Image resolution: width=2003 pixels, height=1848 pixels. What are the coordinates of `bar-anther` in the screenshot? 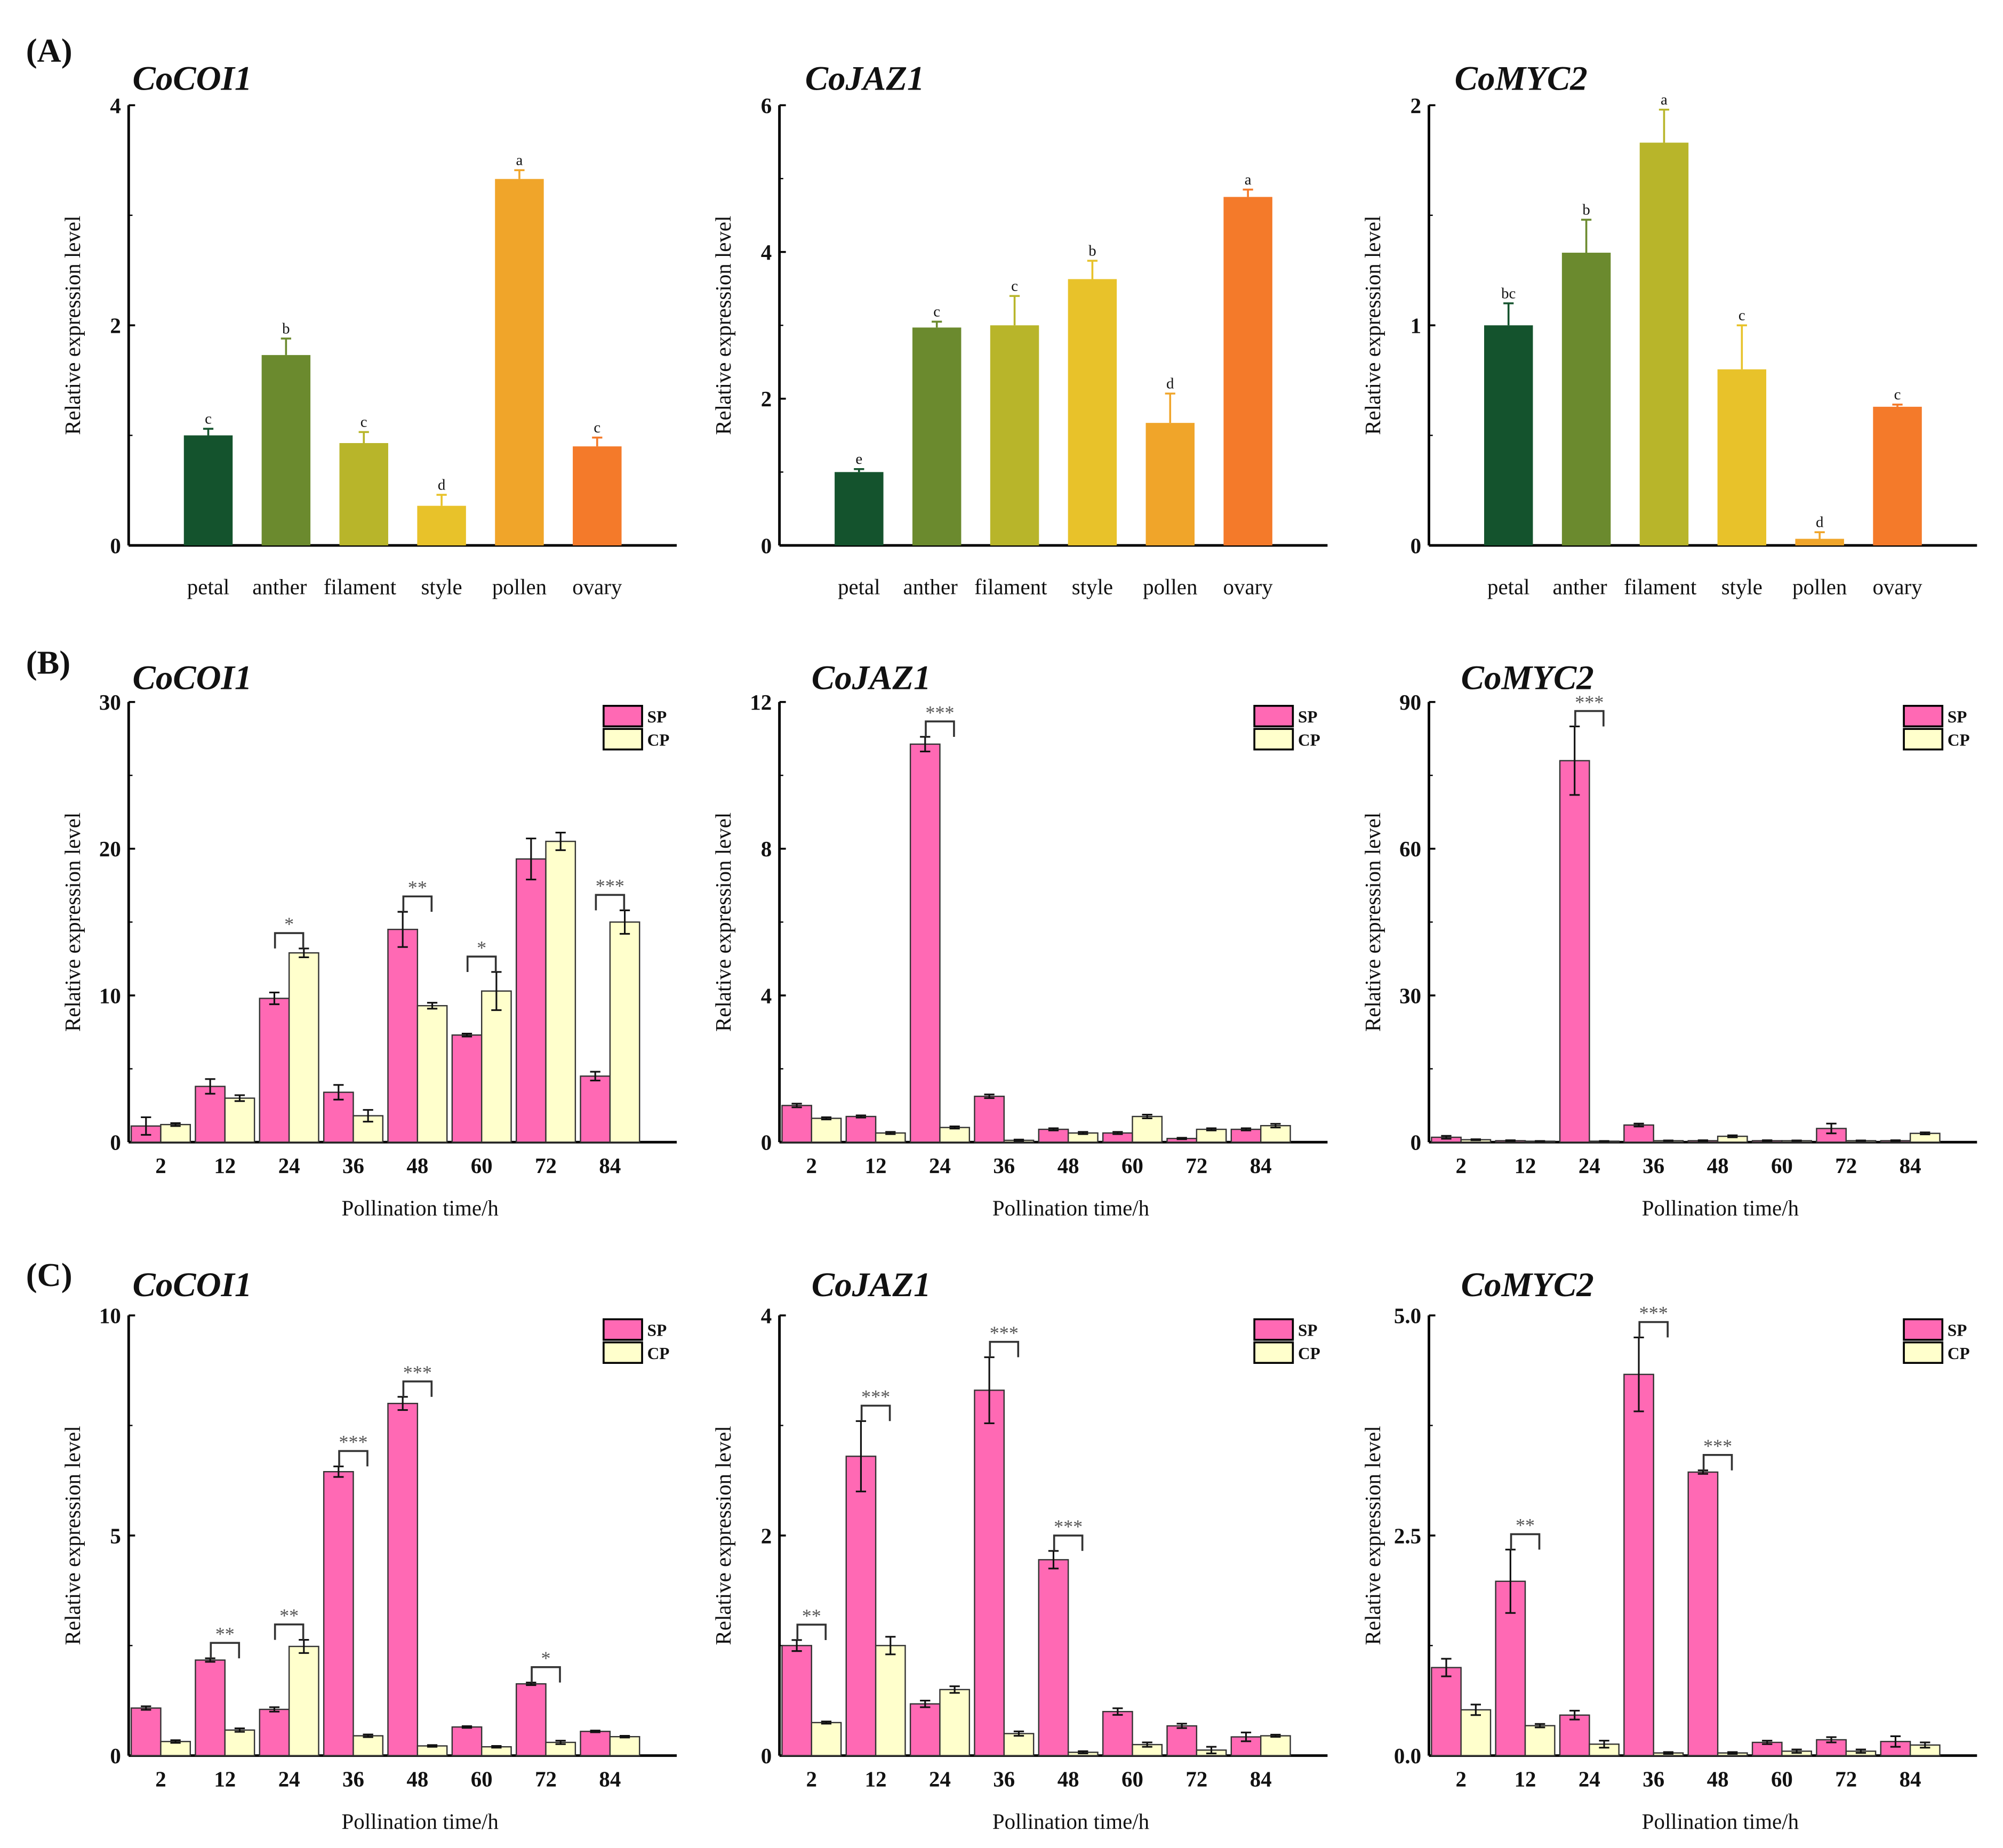 It's located at (1586, 398).